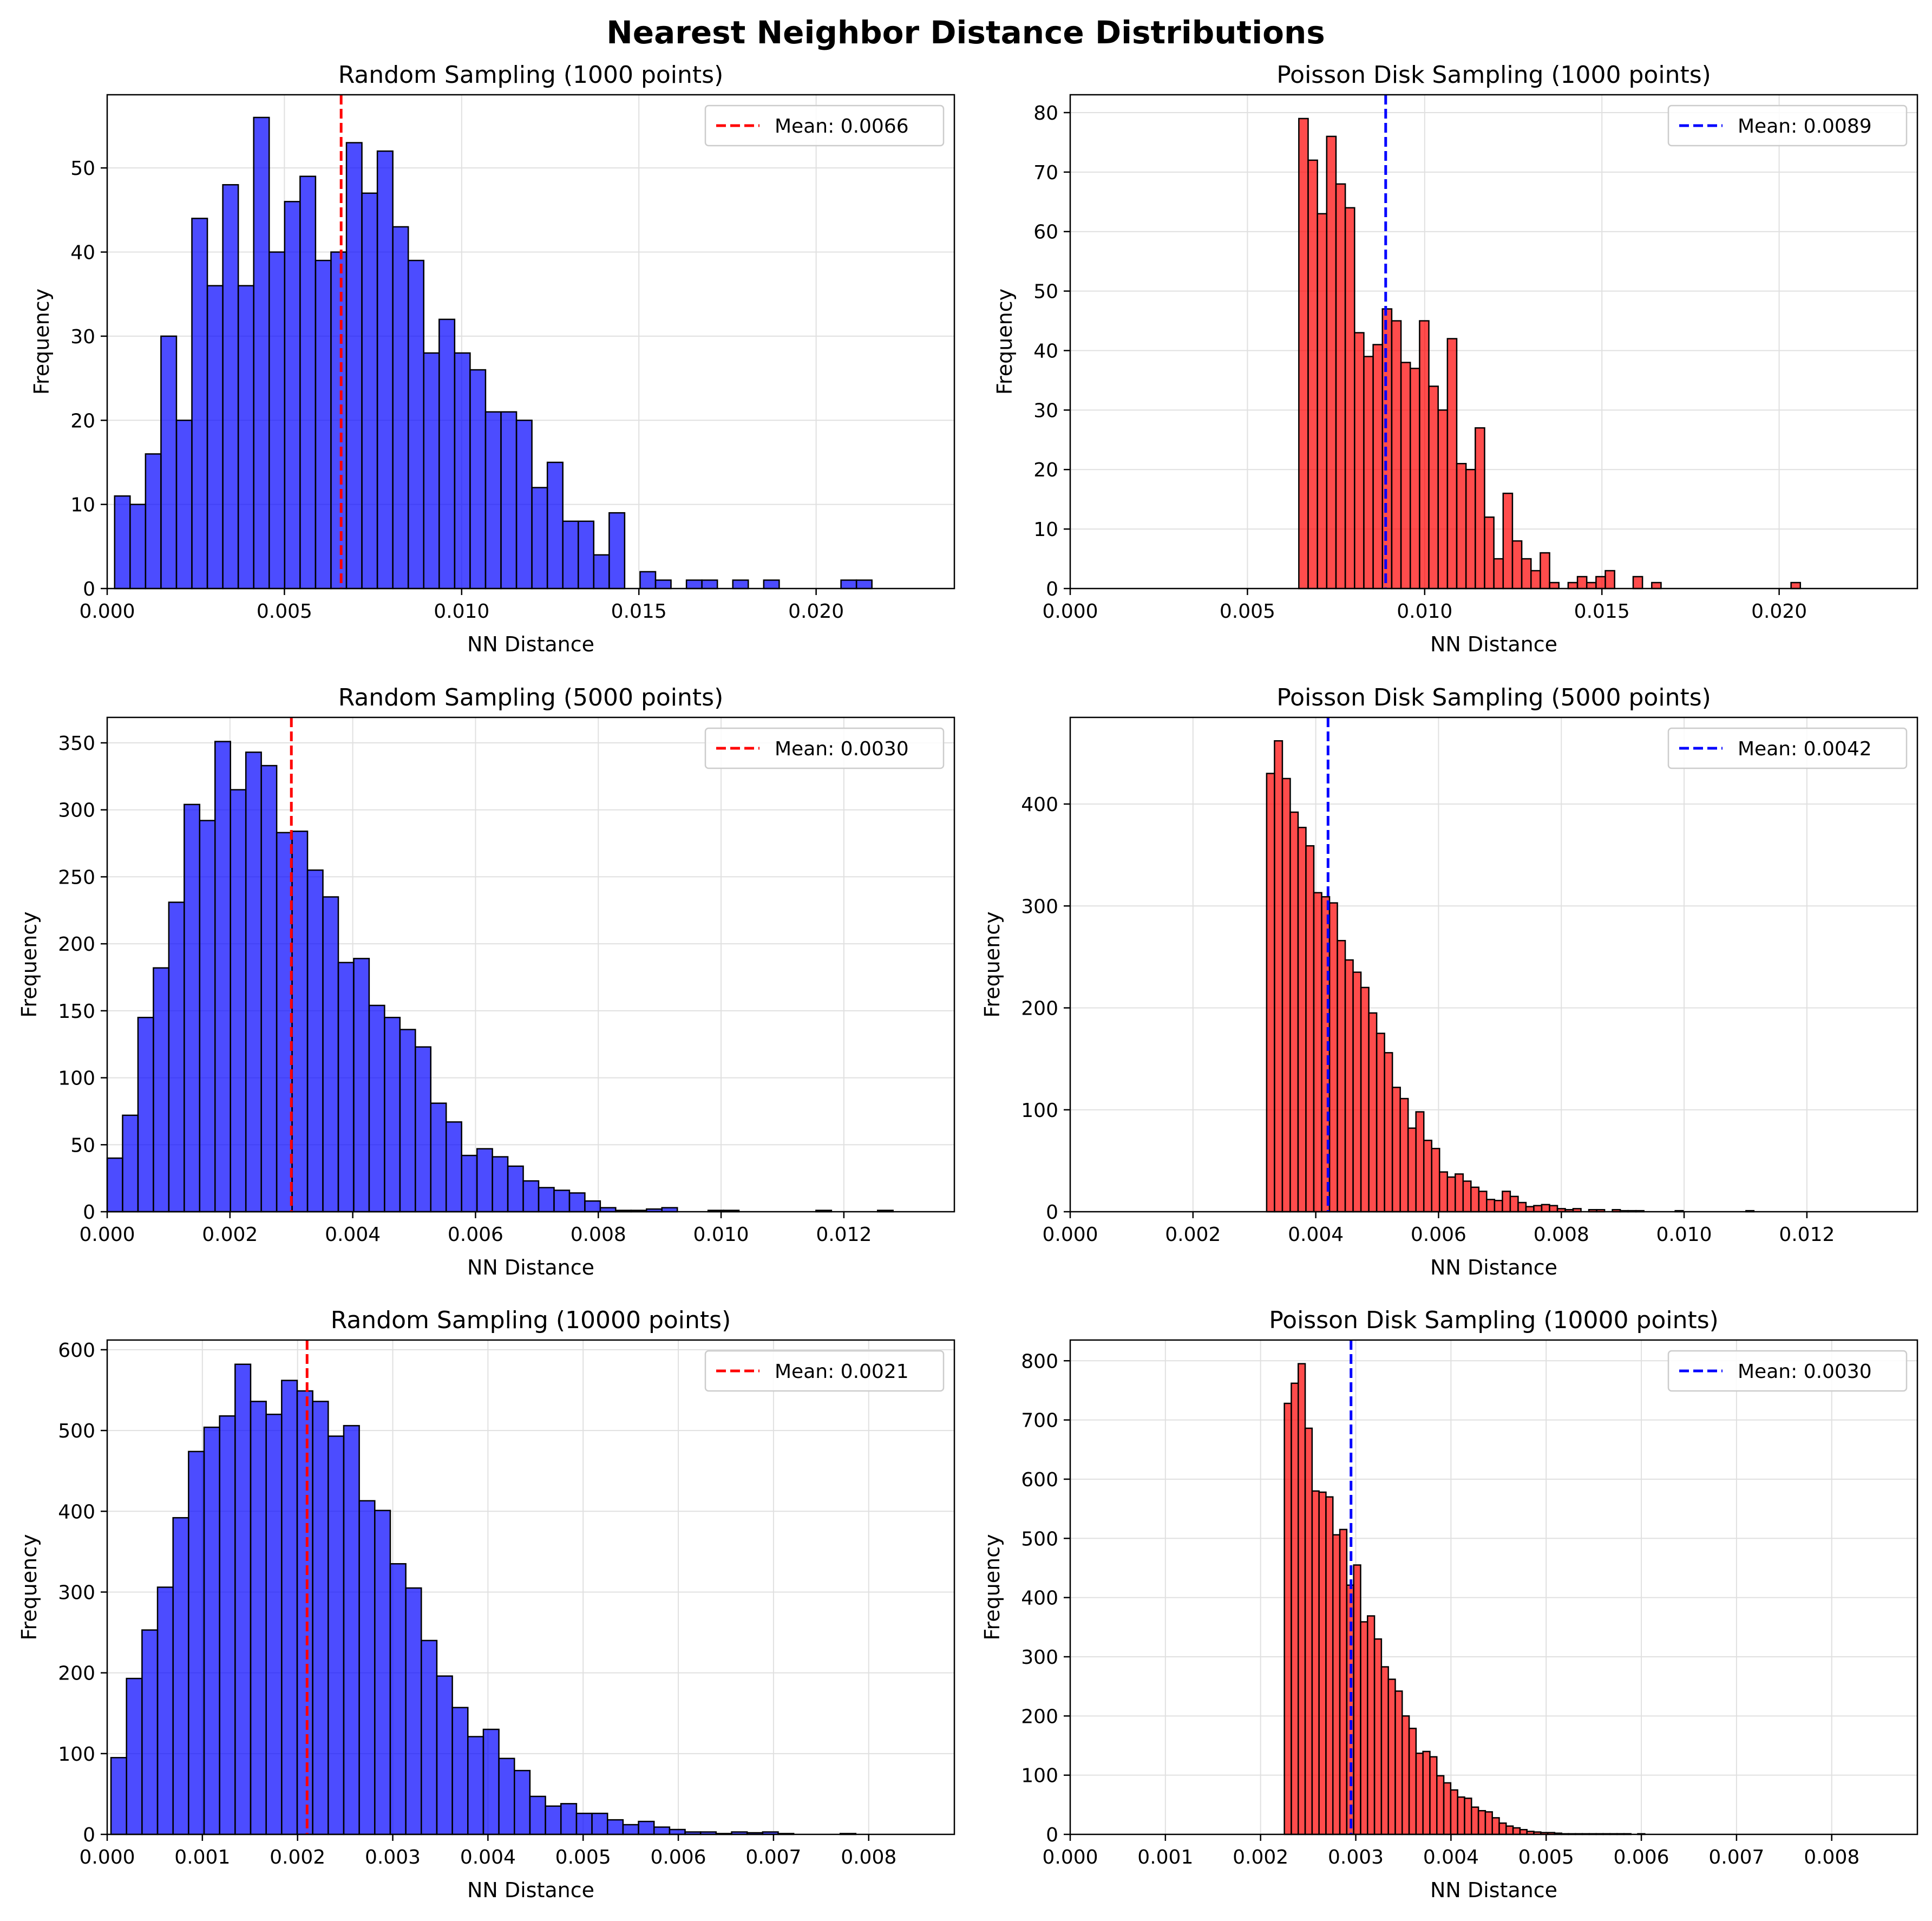  Describe the element at coordinates (1779, 611) in the screenshot. I see `x-tick-label: 0.020` at that location.